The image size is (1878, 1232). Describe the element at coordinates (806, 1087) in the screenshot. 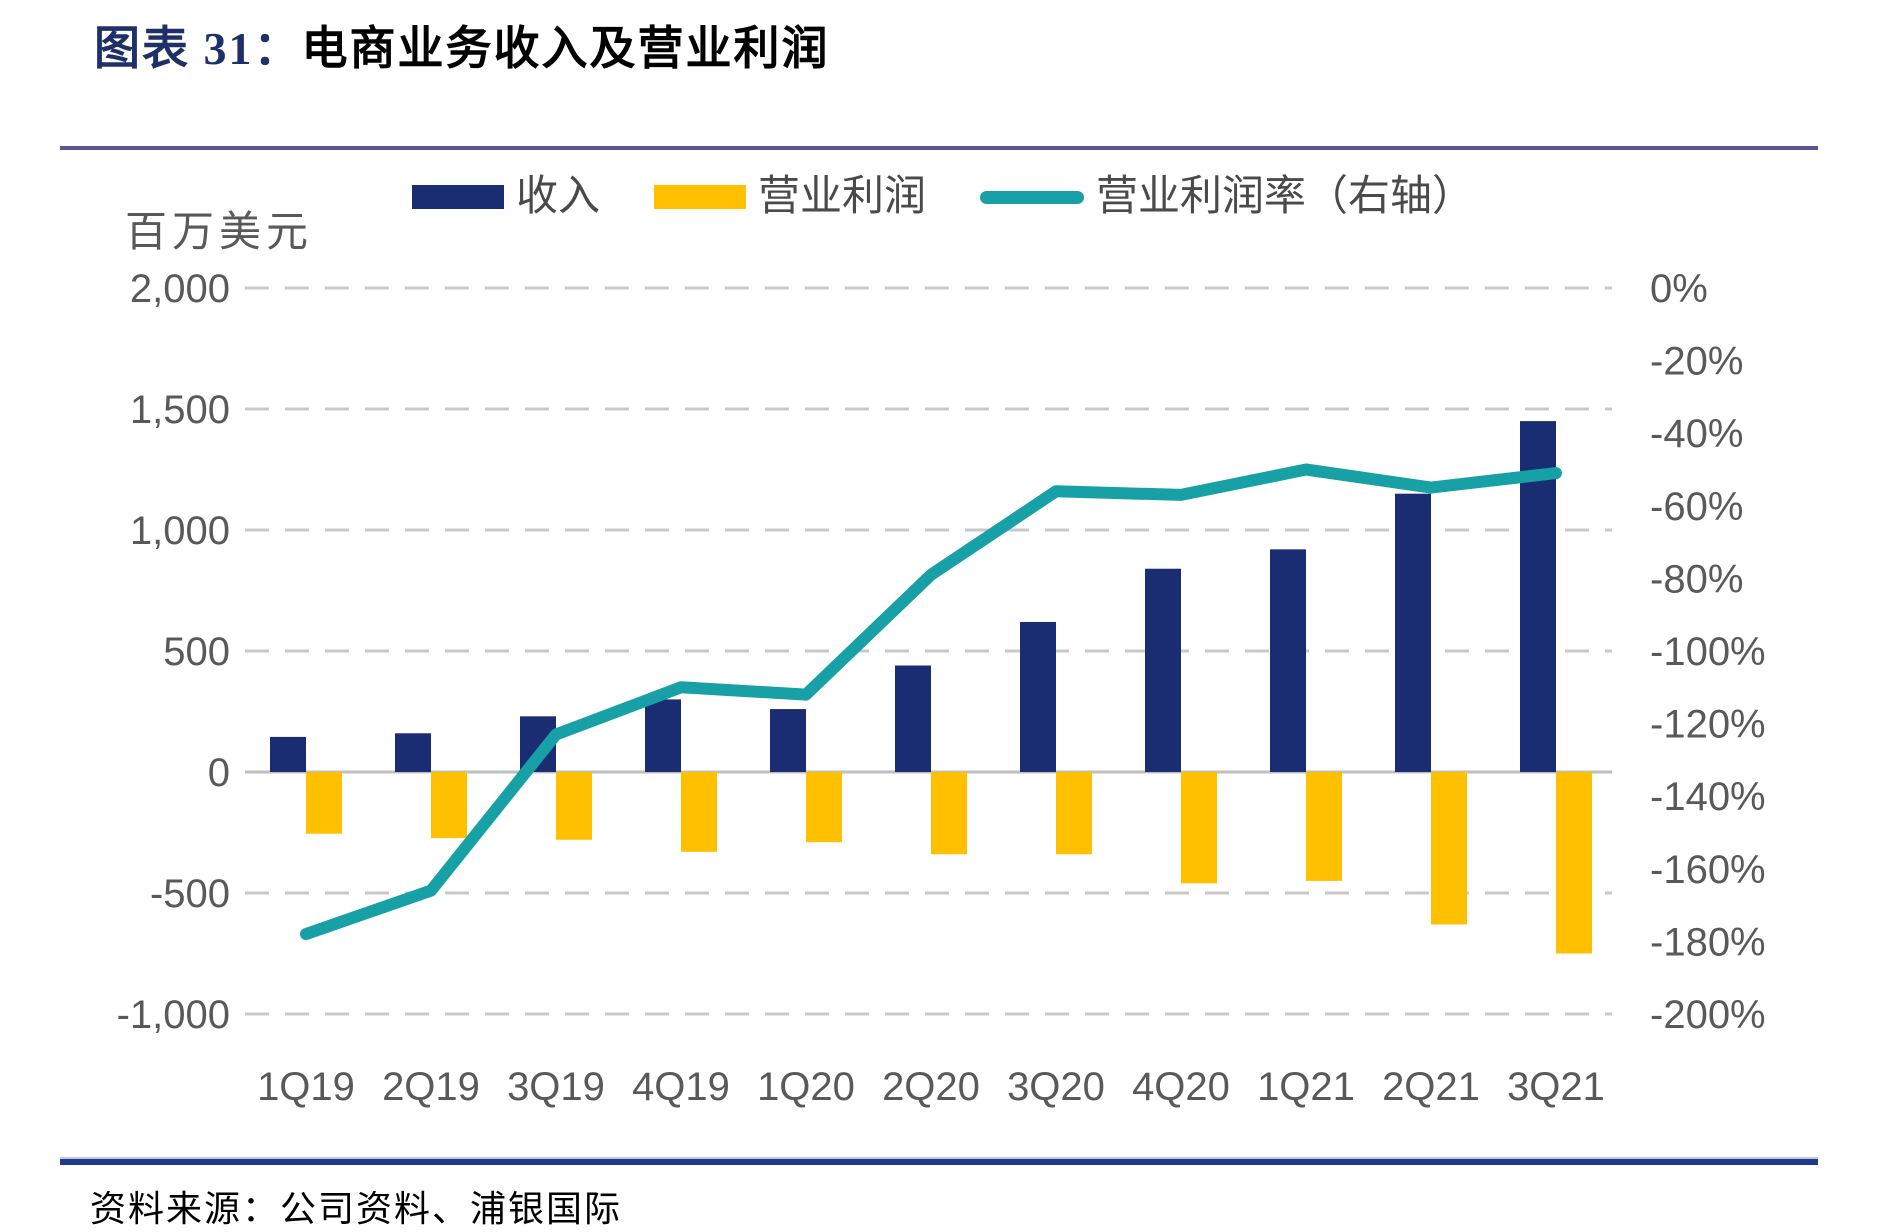

I see `x-tick-1Q20: 1Q20` at that location.